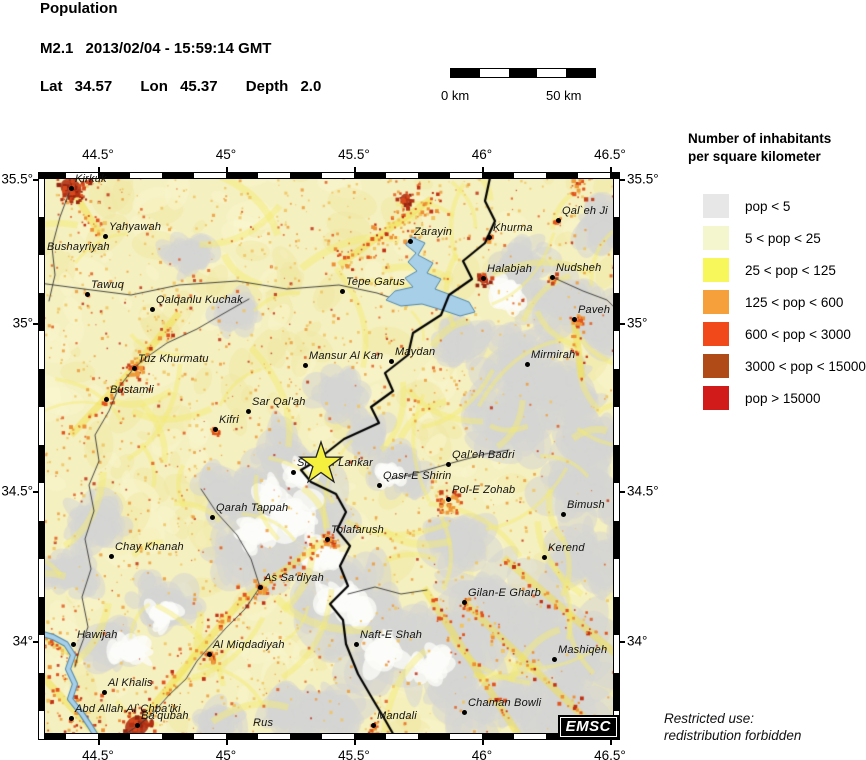 Image resolution: width=866 pixels, height=760 pixels. Describe the element at coordinates (513, 228) in the screenshot. I see `city-label: Khurma` at that location.